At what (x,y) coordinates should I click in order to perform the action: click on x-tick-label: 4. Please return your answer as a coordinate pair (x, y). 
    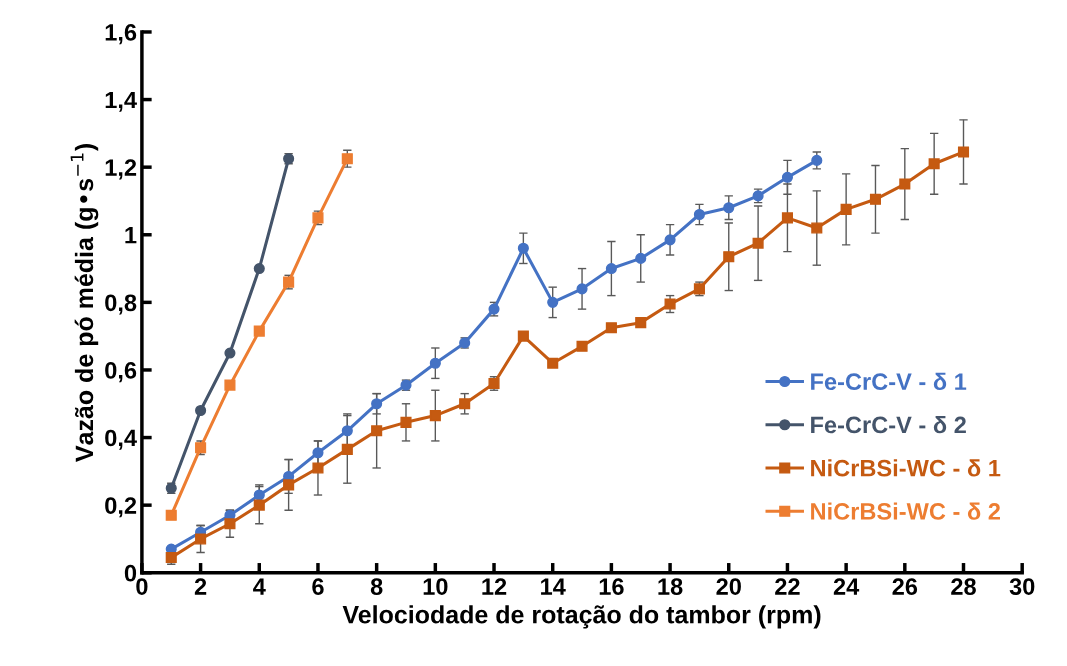
    Looking at the image, I should click on (259, 586).